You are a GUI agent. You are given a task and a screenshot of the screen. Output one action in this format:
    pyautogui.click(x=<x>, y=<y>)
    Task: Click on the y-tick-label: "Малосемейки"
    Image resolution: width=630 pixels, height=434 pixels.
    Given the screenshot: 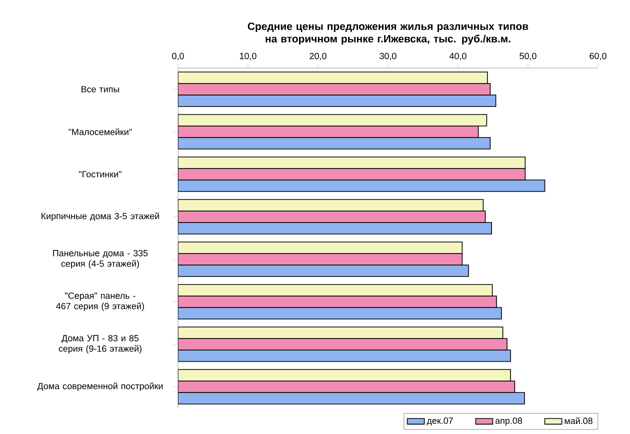 What is the action you would take?
    pyautogui.click(x=100, y=132)
    